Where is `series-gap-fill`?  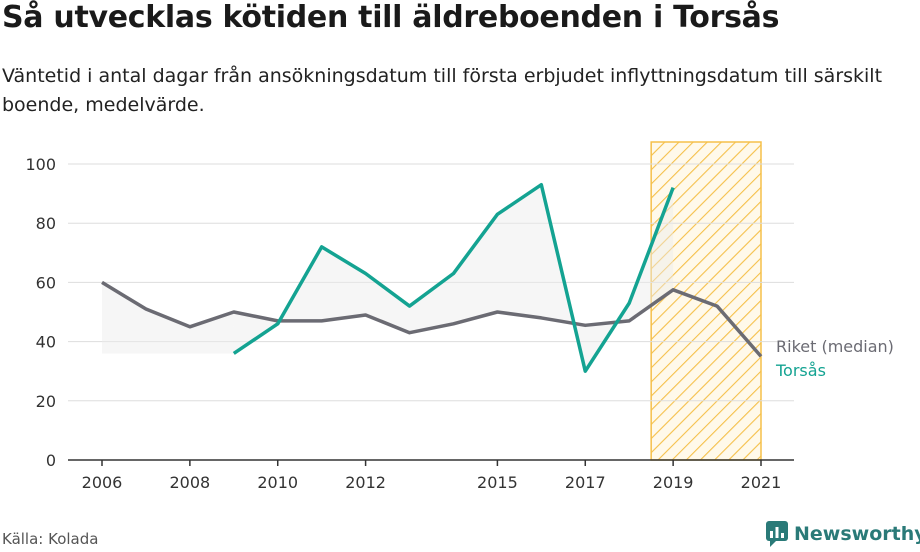 series-gap-fill is located at coordinates (168, 318).